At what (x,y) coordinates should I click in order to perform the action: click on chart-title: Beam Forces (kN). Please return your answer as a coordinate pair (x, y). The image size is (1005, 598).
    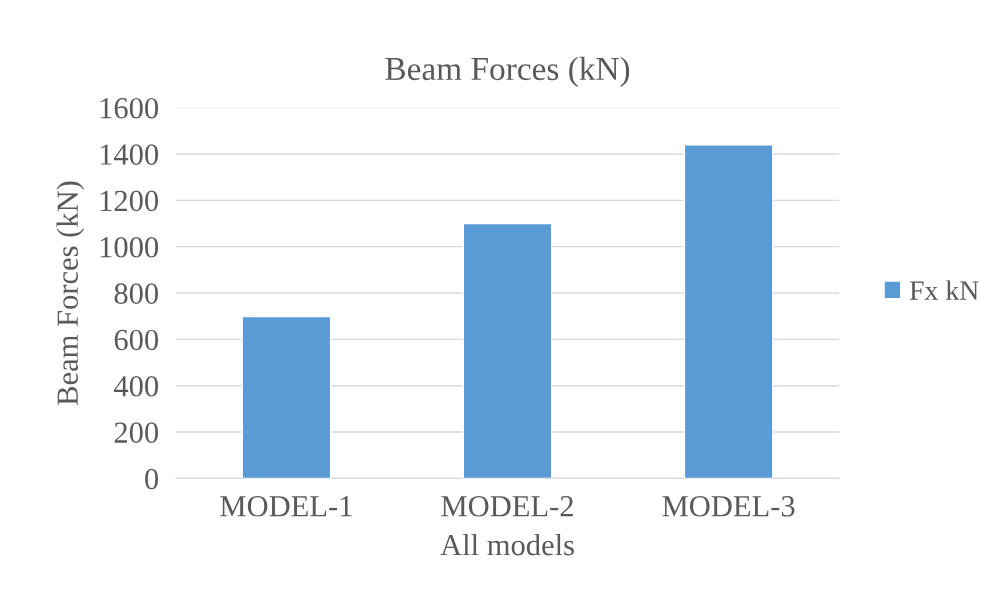
    Looking at the image, I should click on (507, 71).